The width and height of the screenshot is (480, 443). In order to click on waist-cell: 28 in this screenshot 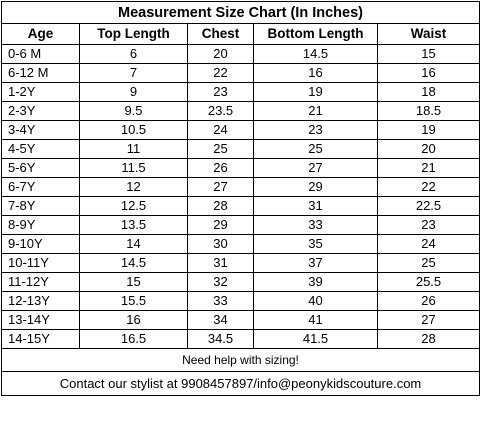, I will do `click(428, 339)`.